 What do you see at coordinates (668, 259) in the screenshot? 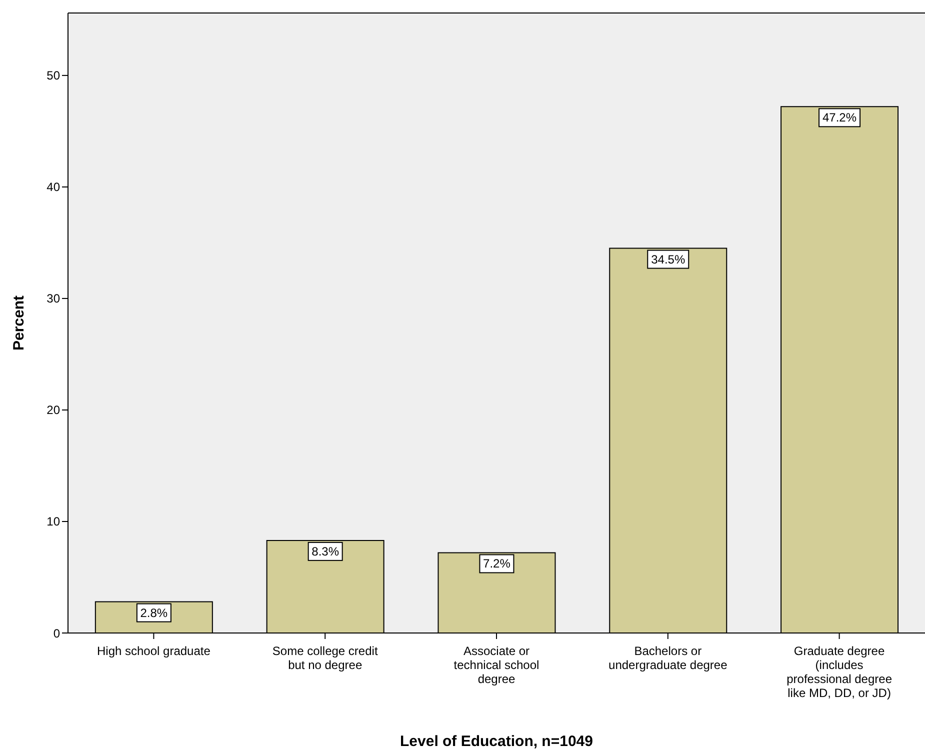
I see `data-label: 34.5%` at bounding box center [668, 259].